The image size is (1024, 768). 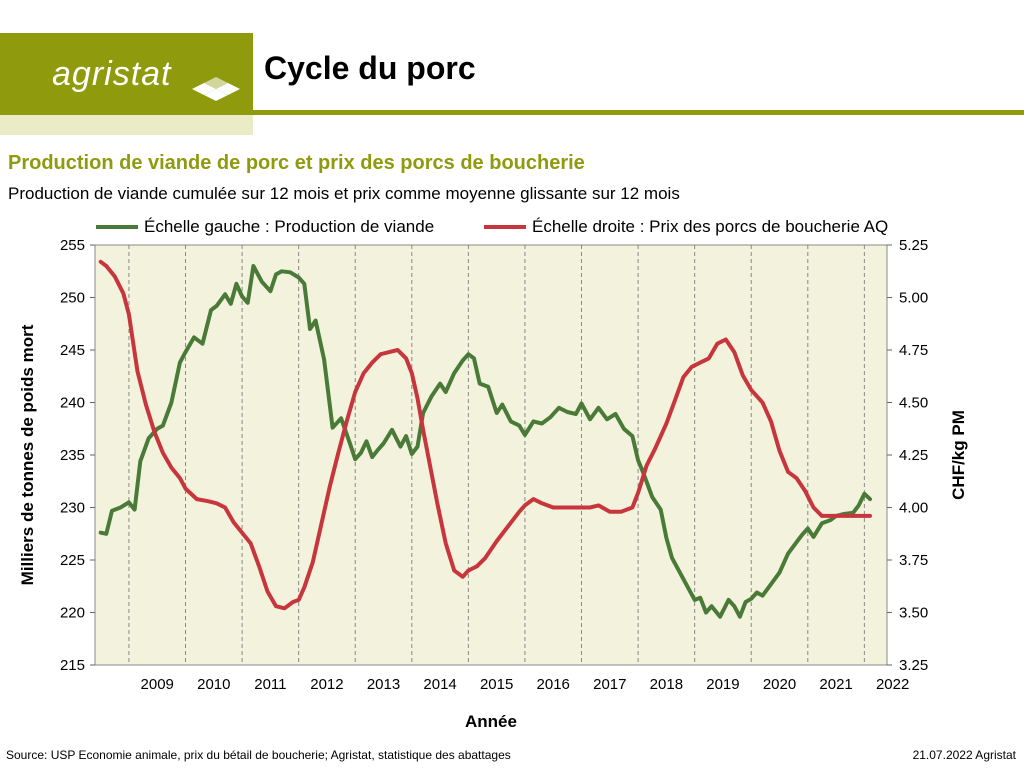 What do you see at coordinates (72, 508) in the screenshot?
I see `y-tick-label-left: 230` at bounding box center [72, 508].